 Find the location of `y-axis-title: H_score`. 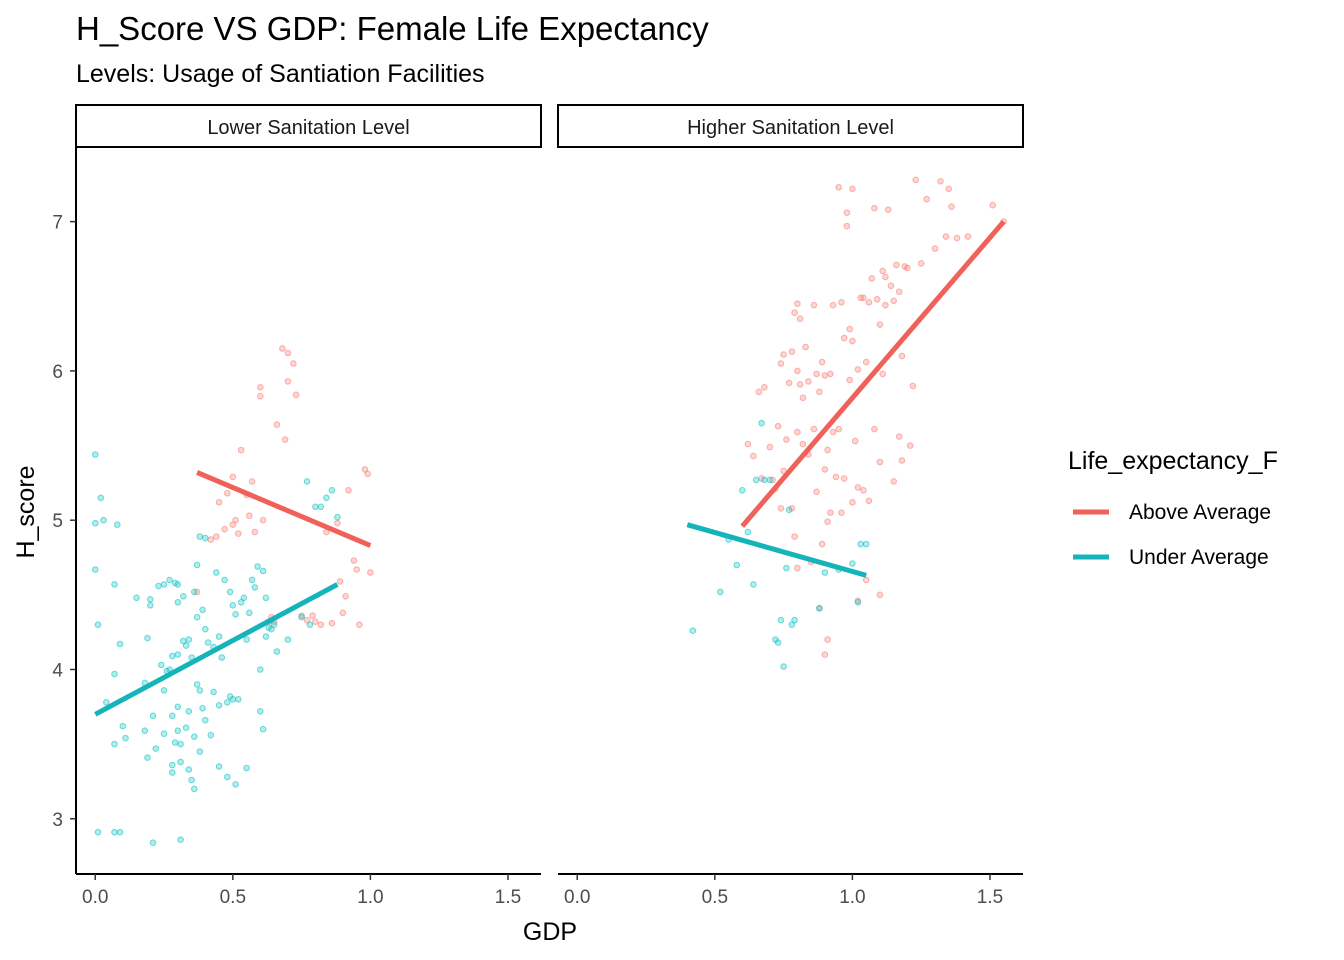

y-axis-title: H_score is located at coordinates (26, 511).